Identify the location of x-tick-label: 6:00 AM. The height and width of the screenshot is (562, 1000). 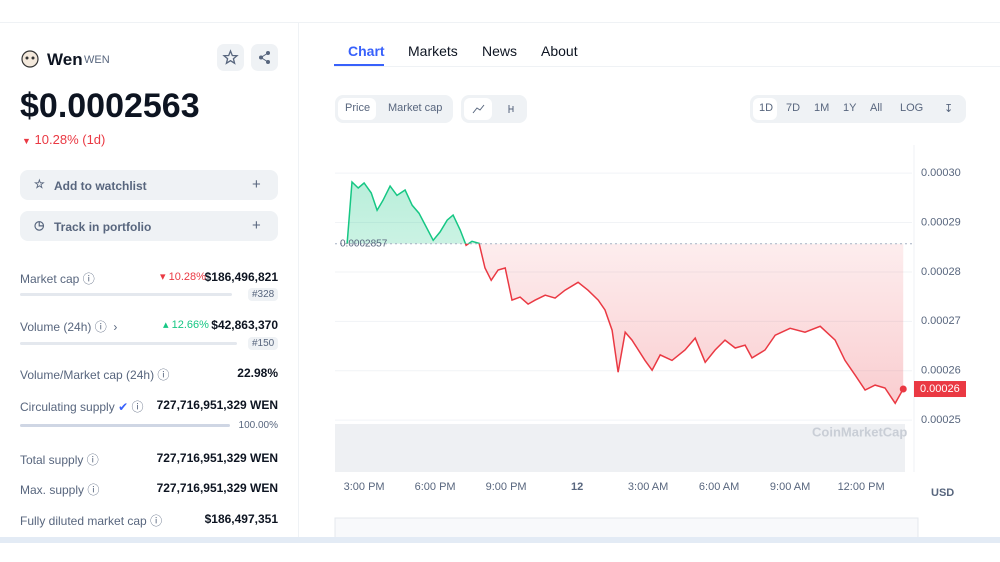
(719, 487).